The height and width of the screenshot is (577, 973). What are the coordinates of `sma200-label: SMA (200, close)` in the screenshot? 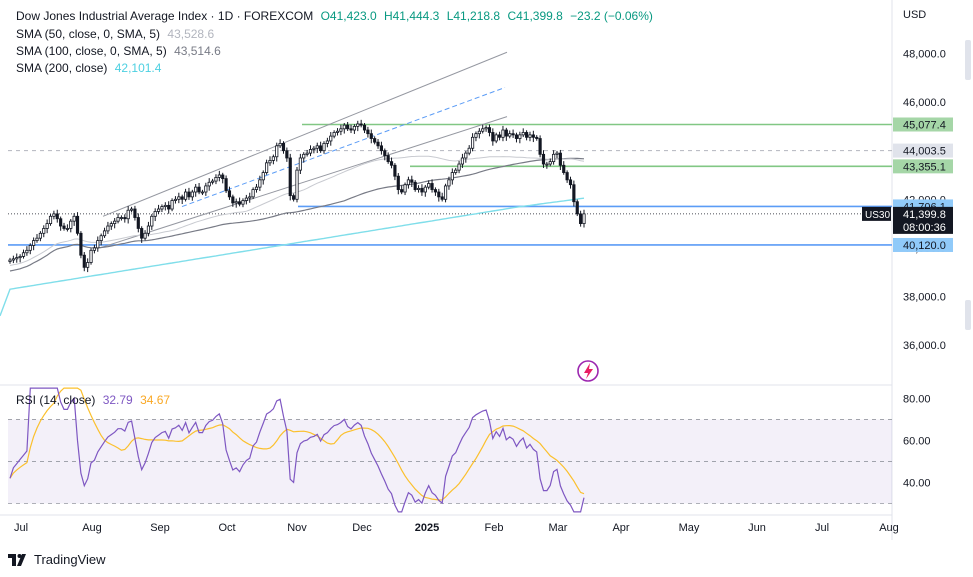 It's located at (62, 68).